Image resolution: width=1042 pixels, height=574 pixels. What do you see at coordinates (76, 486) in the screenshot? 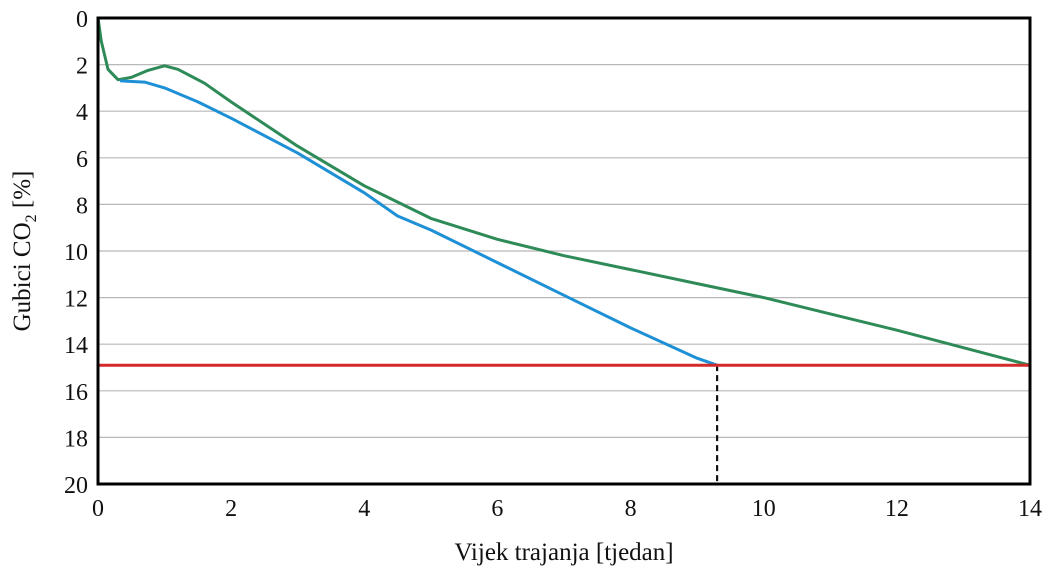
I see `y-tick-label: 20` at bounding box center [76, 486].